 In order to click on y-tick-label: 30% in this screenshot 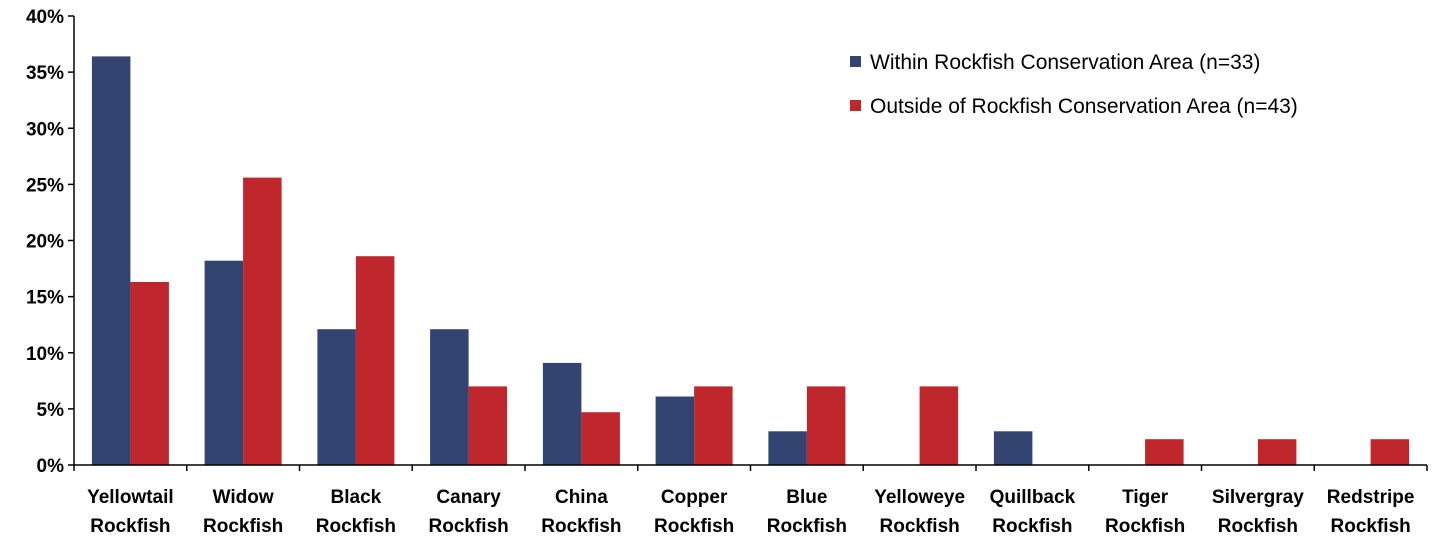, I will do `click(45, 129)`.